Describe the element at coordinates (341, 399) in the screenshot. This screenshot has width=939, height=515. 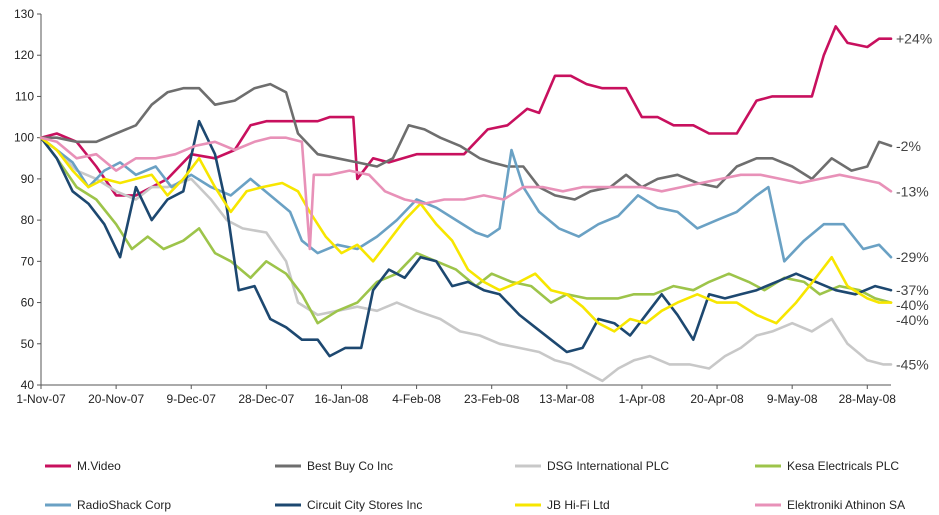
I see `x-tick-label: 16-Jan-08` at that location.